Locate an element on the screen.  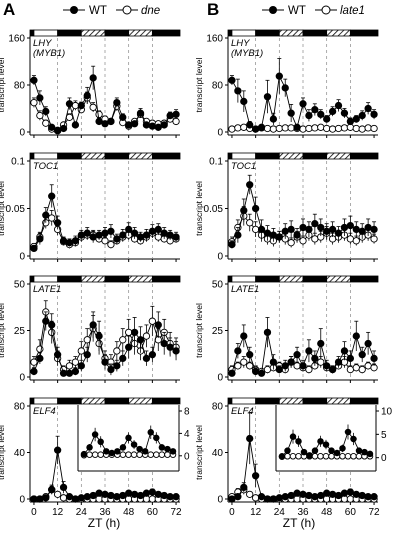
legend-b: WT late1 is located at coordinates (313, 11).